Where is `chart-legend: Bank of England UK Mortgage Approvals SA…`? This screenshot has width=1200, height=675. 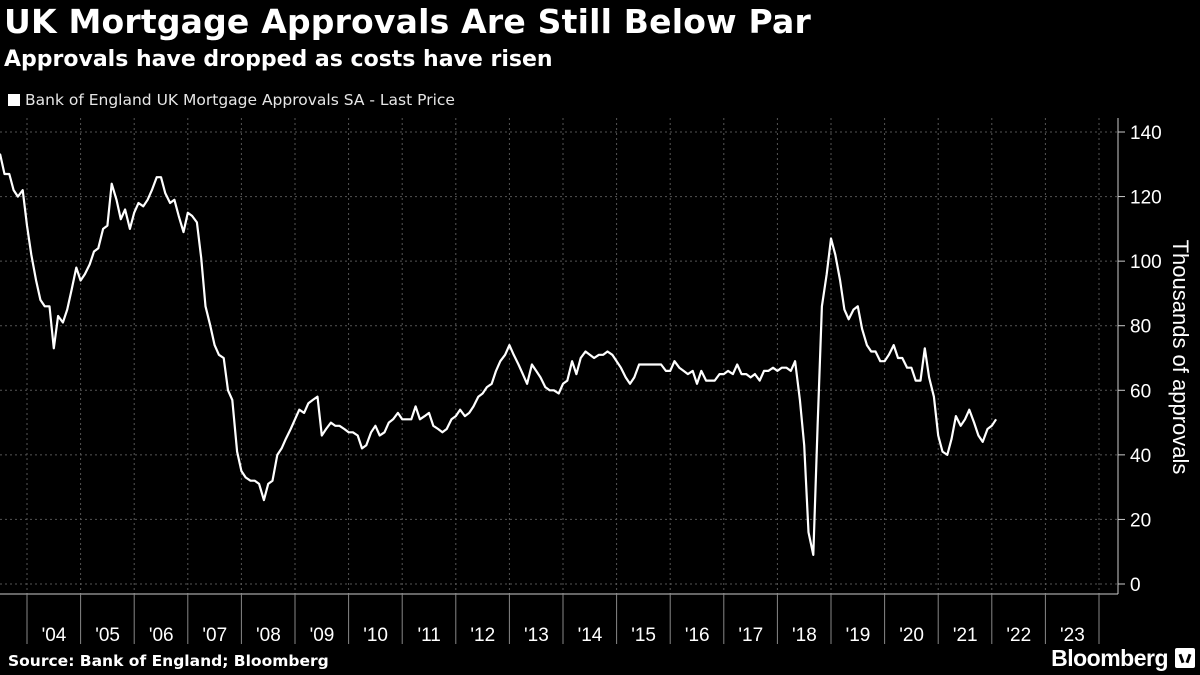 chart-legend: Bank of England UK Mortgage Approvals SA… is located at coordinates (231, 100).